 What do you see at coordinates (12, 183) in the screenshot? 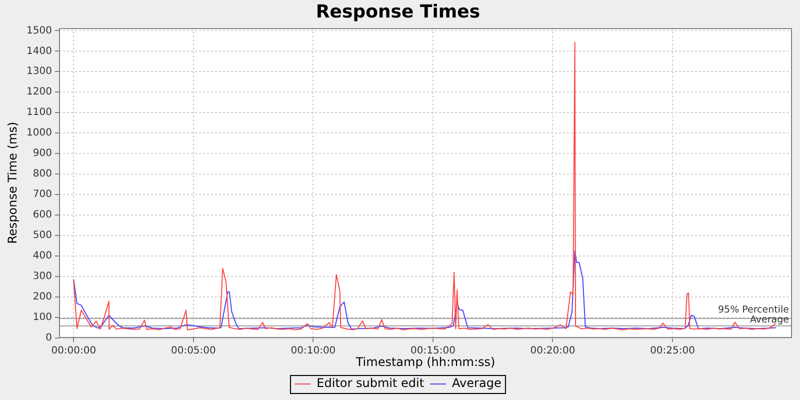
I see `y-axis-title: Response Time (ms)` at bounding box center [12, 183].